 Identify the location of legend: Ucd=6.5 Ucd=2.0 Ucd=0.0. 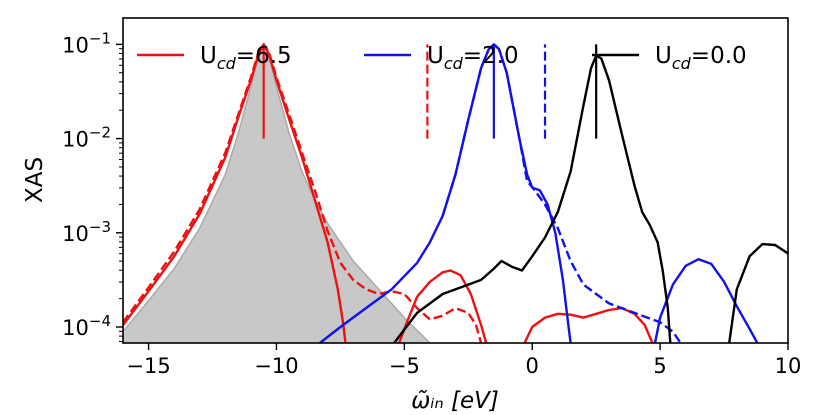
(442, 58).